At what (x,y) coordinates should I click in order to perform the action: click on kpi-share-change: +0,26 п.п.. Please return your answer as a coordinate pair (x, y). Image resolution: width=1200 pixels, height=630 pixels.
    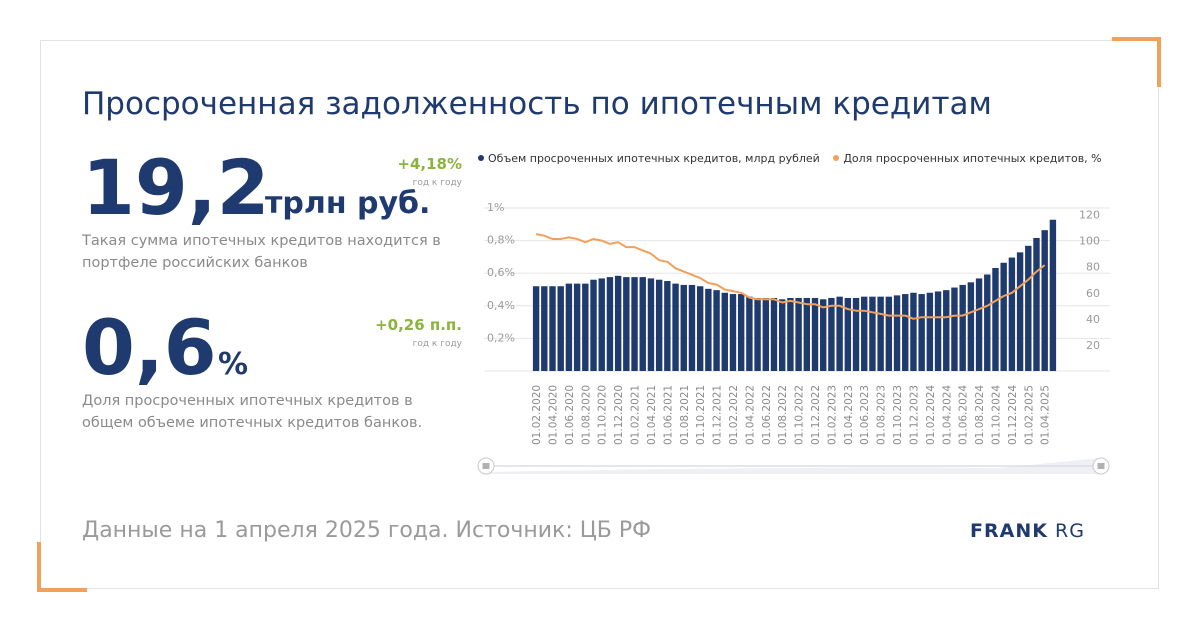
    Looking at the image, I should click on (418, 325).